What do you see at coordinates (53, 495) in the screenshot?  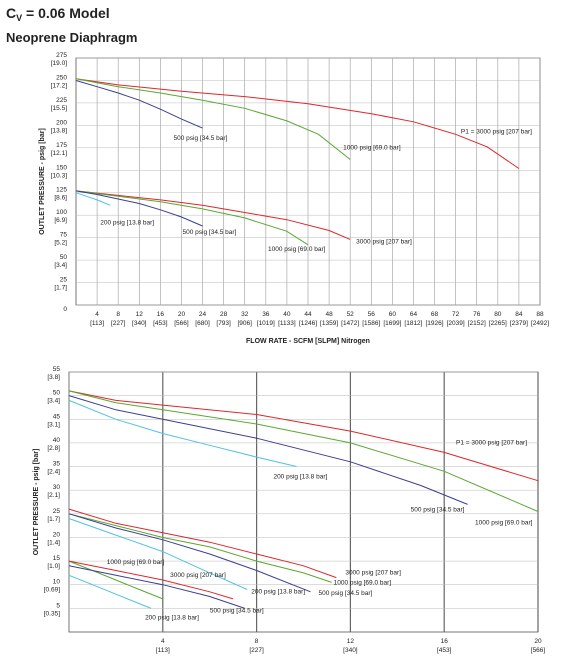 I see `y-tick-sublabel: [2.1]` at bounding box center [53, 495].